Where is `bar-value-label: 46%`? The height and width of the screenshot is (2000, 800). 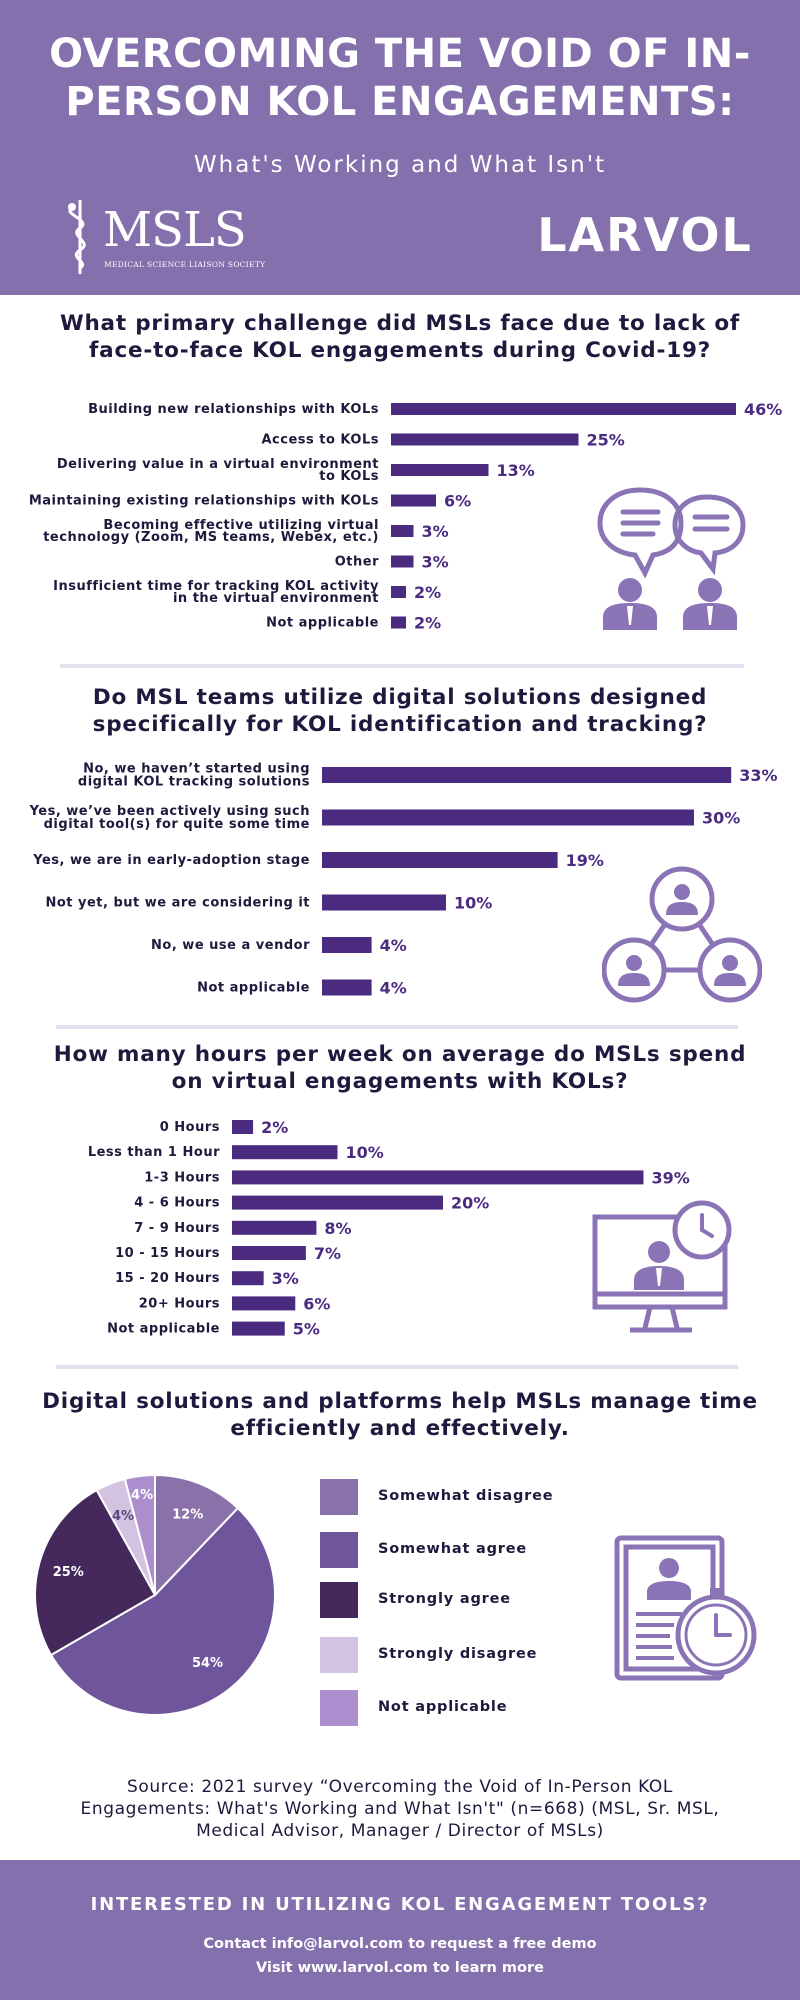
bar-value-label: 46% is located at coordinates (763, 409).